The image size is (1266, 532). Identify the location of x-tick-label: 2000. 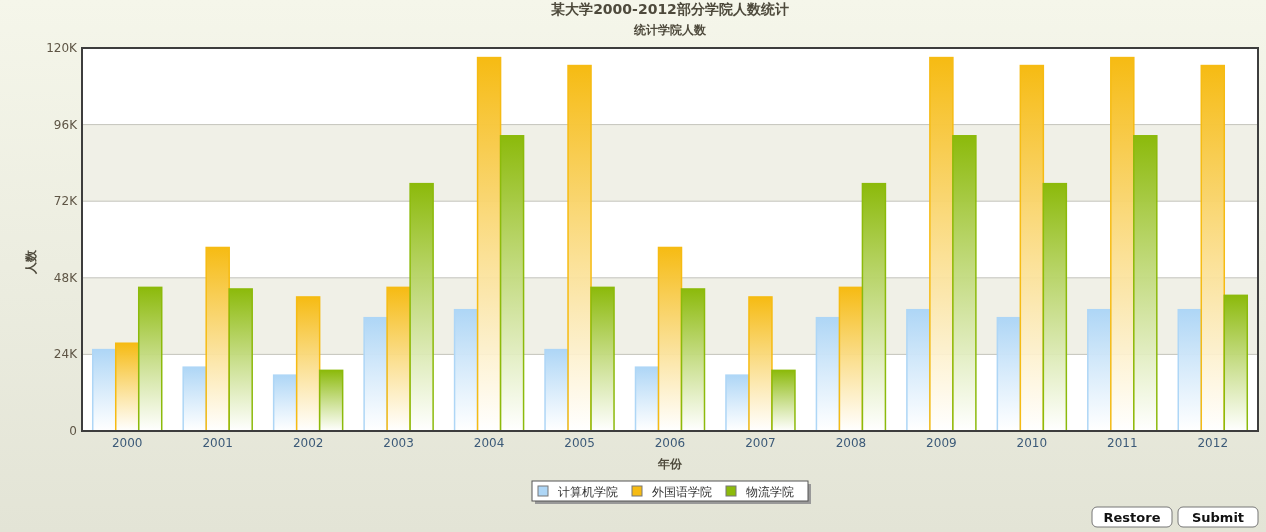
(127, 443).